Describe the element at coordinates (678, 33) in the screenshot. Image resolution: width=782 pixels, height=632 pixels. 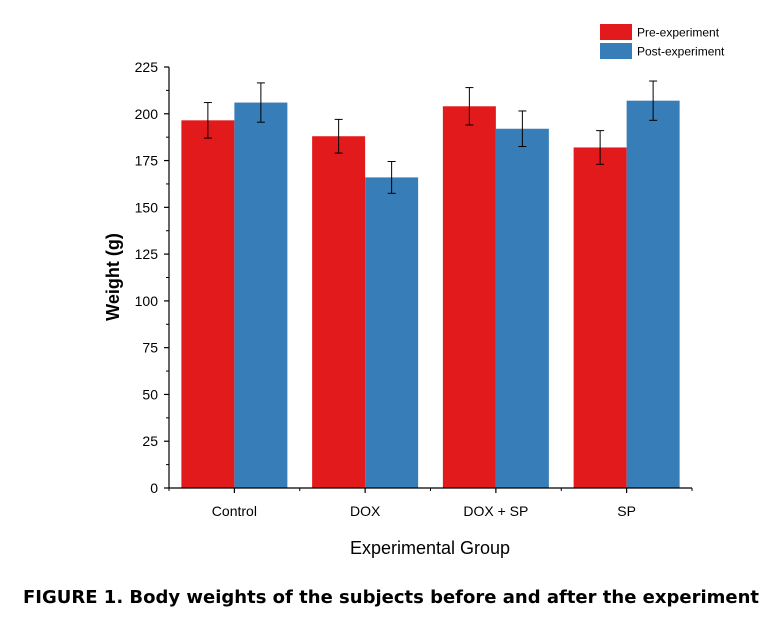
I see `legend-label: Pre-experiment` at that location.